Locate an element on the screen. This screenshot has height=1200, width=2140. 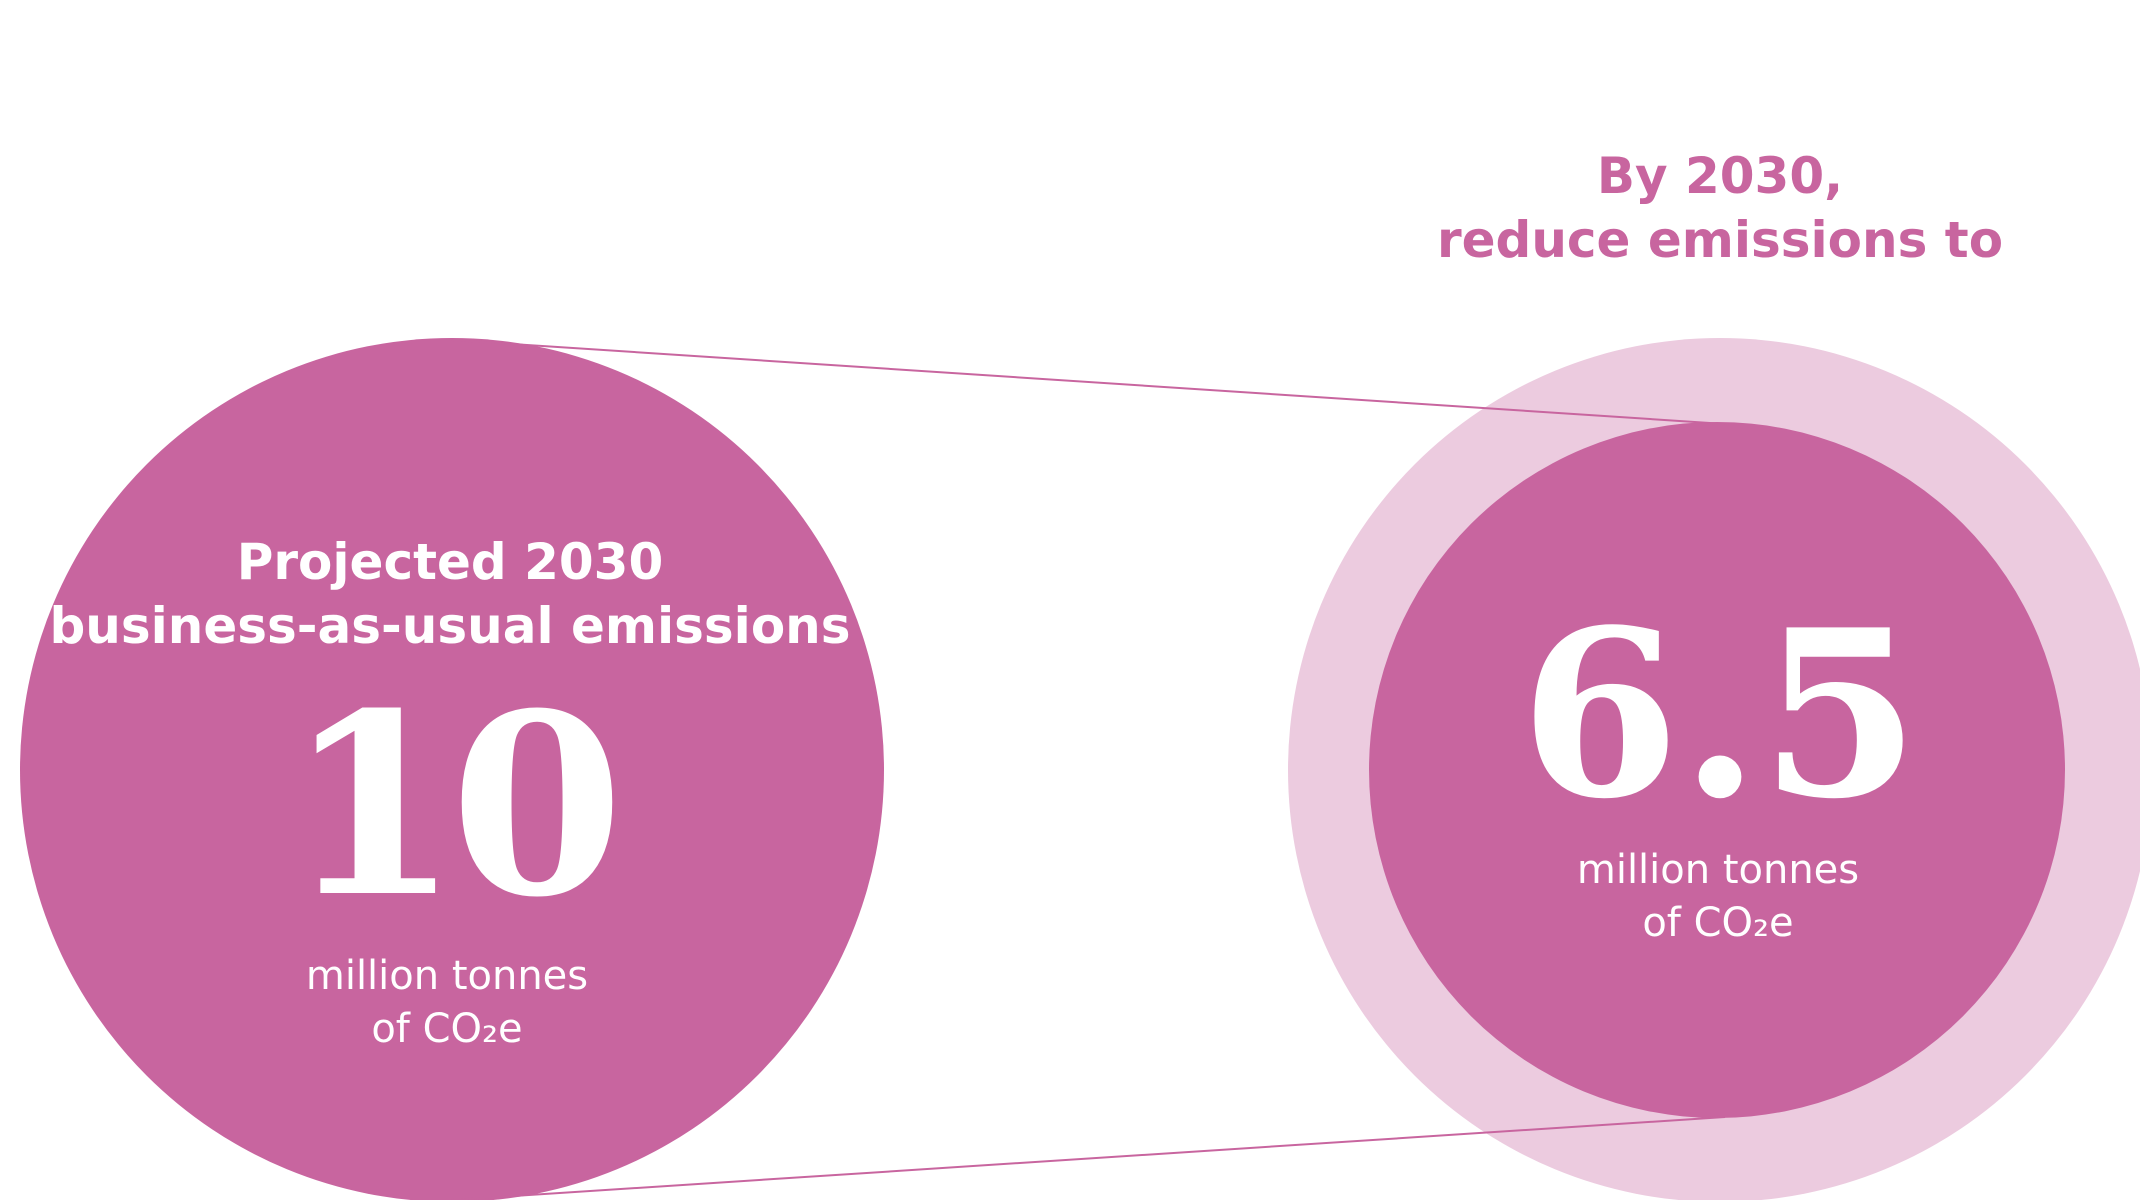
reduced-unit-line2: of CO₂e is located at coordinates (1718, 923).